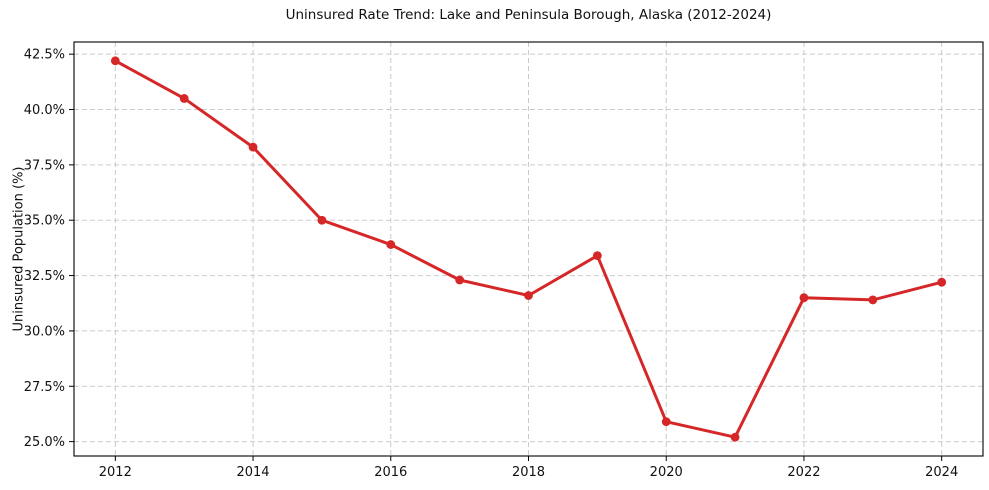 This screenshot has width=989, height=490. I want to click on x-tick-label: 2016, so click(390, 472).